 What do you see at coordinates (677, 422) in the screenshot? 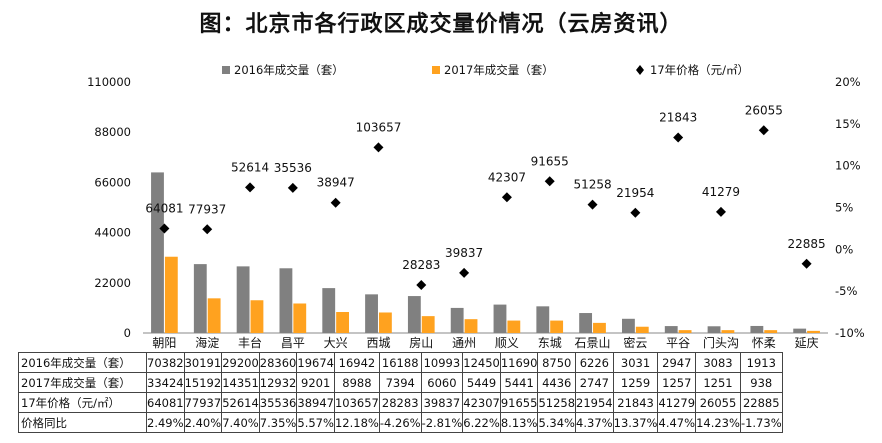
I see `table-cell: 4.47%` at bounding box center [677, 422].